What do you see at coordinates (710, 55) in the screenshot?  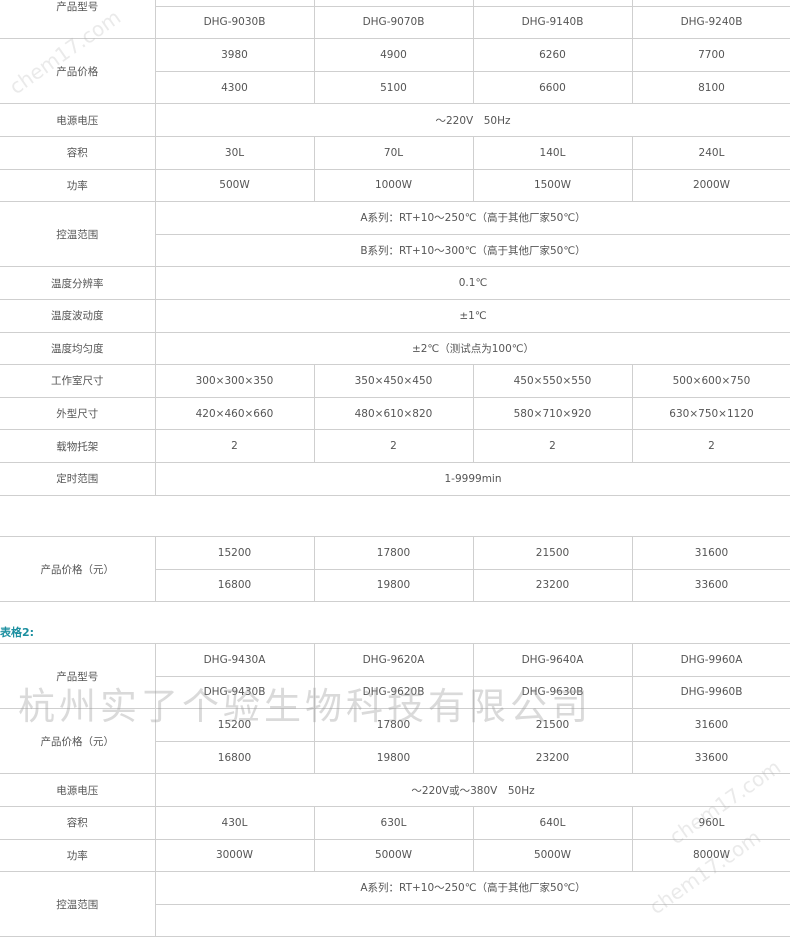 I see `table-cell: 7700` at bounding box center [710, 55].